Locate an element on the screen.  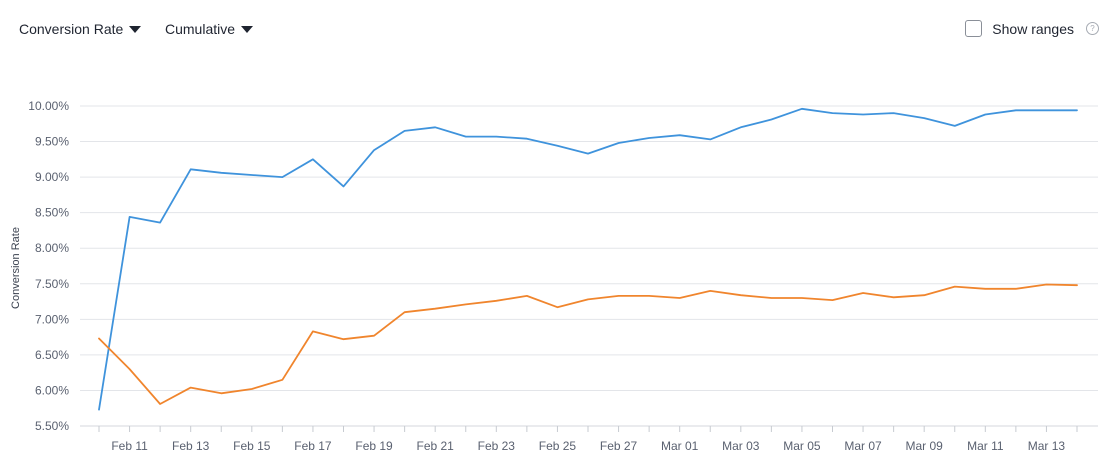
caret-down-icon is located at coordinates (135, 29).